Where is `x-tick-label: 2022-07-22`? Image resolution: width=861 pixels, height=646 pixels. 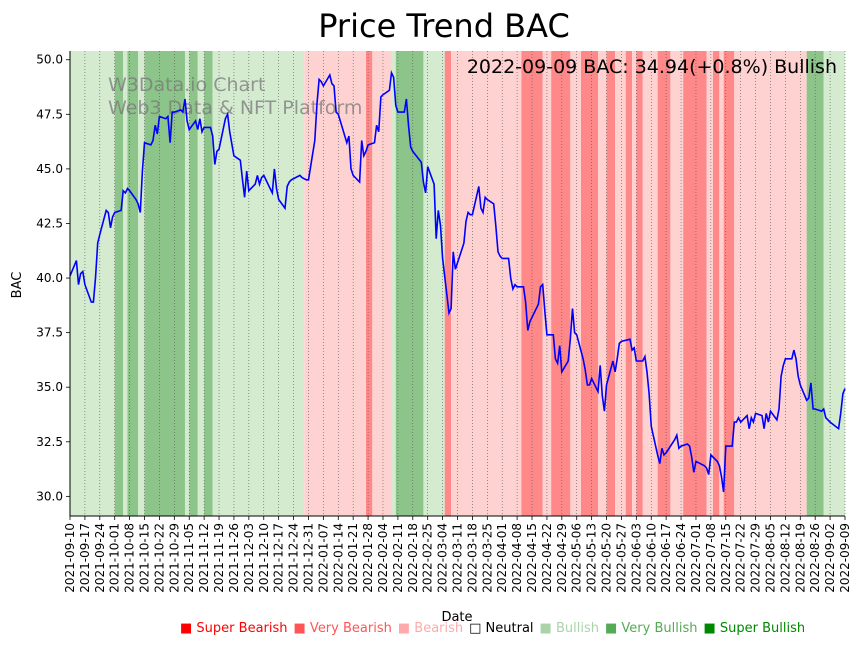
x-tick-label: 2022-07-22 is located at coordinates (741, 558).